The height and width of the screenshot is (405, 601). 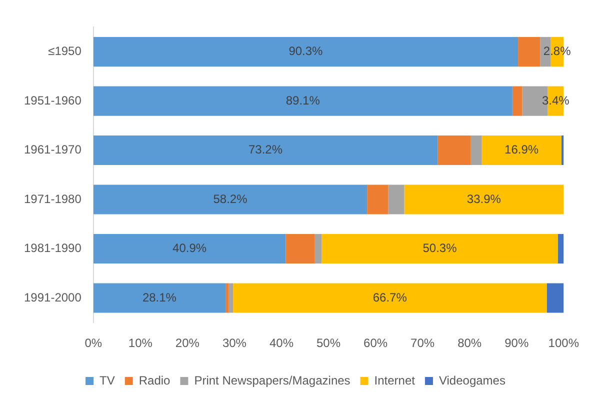 I want to click on x-tick-label: 30%, so click(x=234, y=343).